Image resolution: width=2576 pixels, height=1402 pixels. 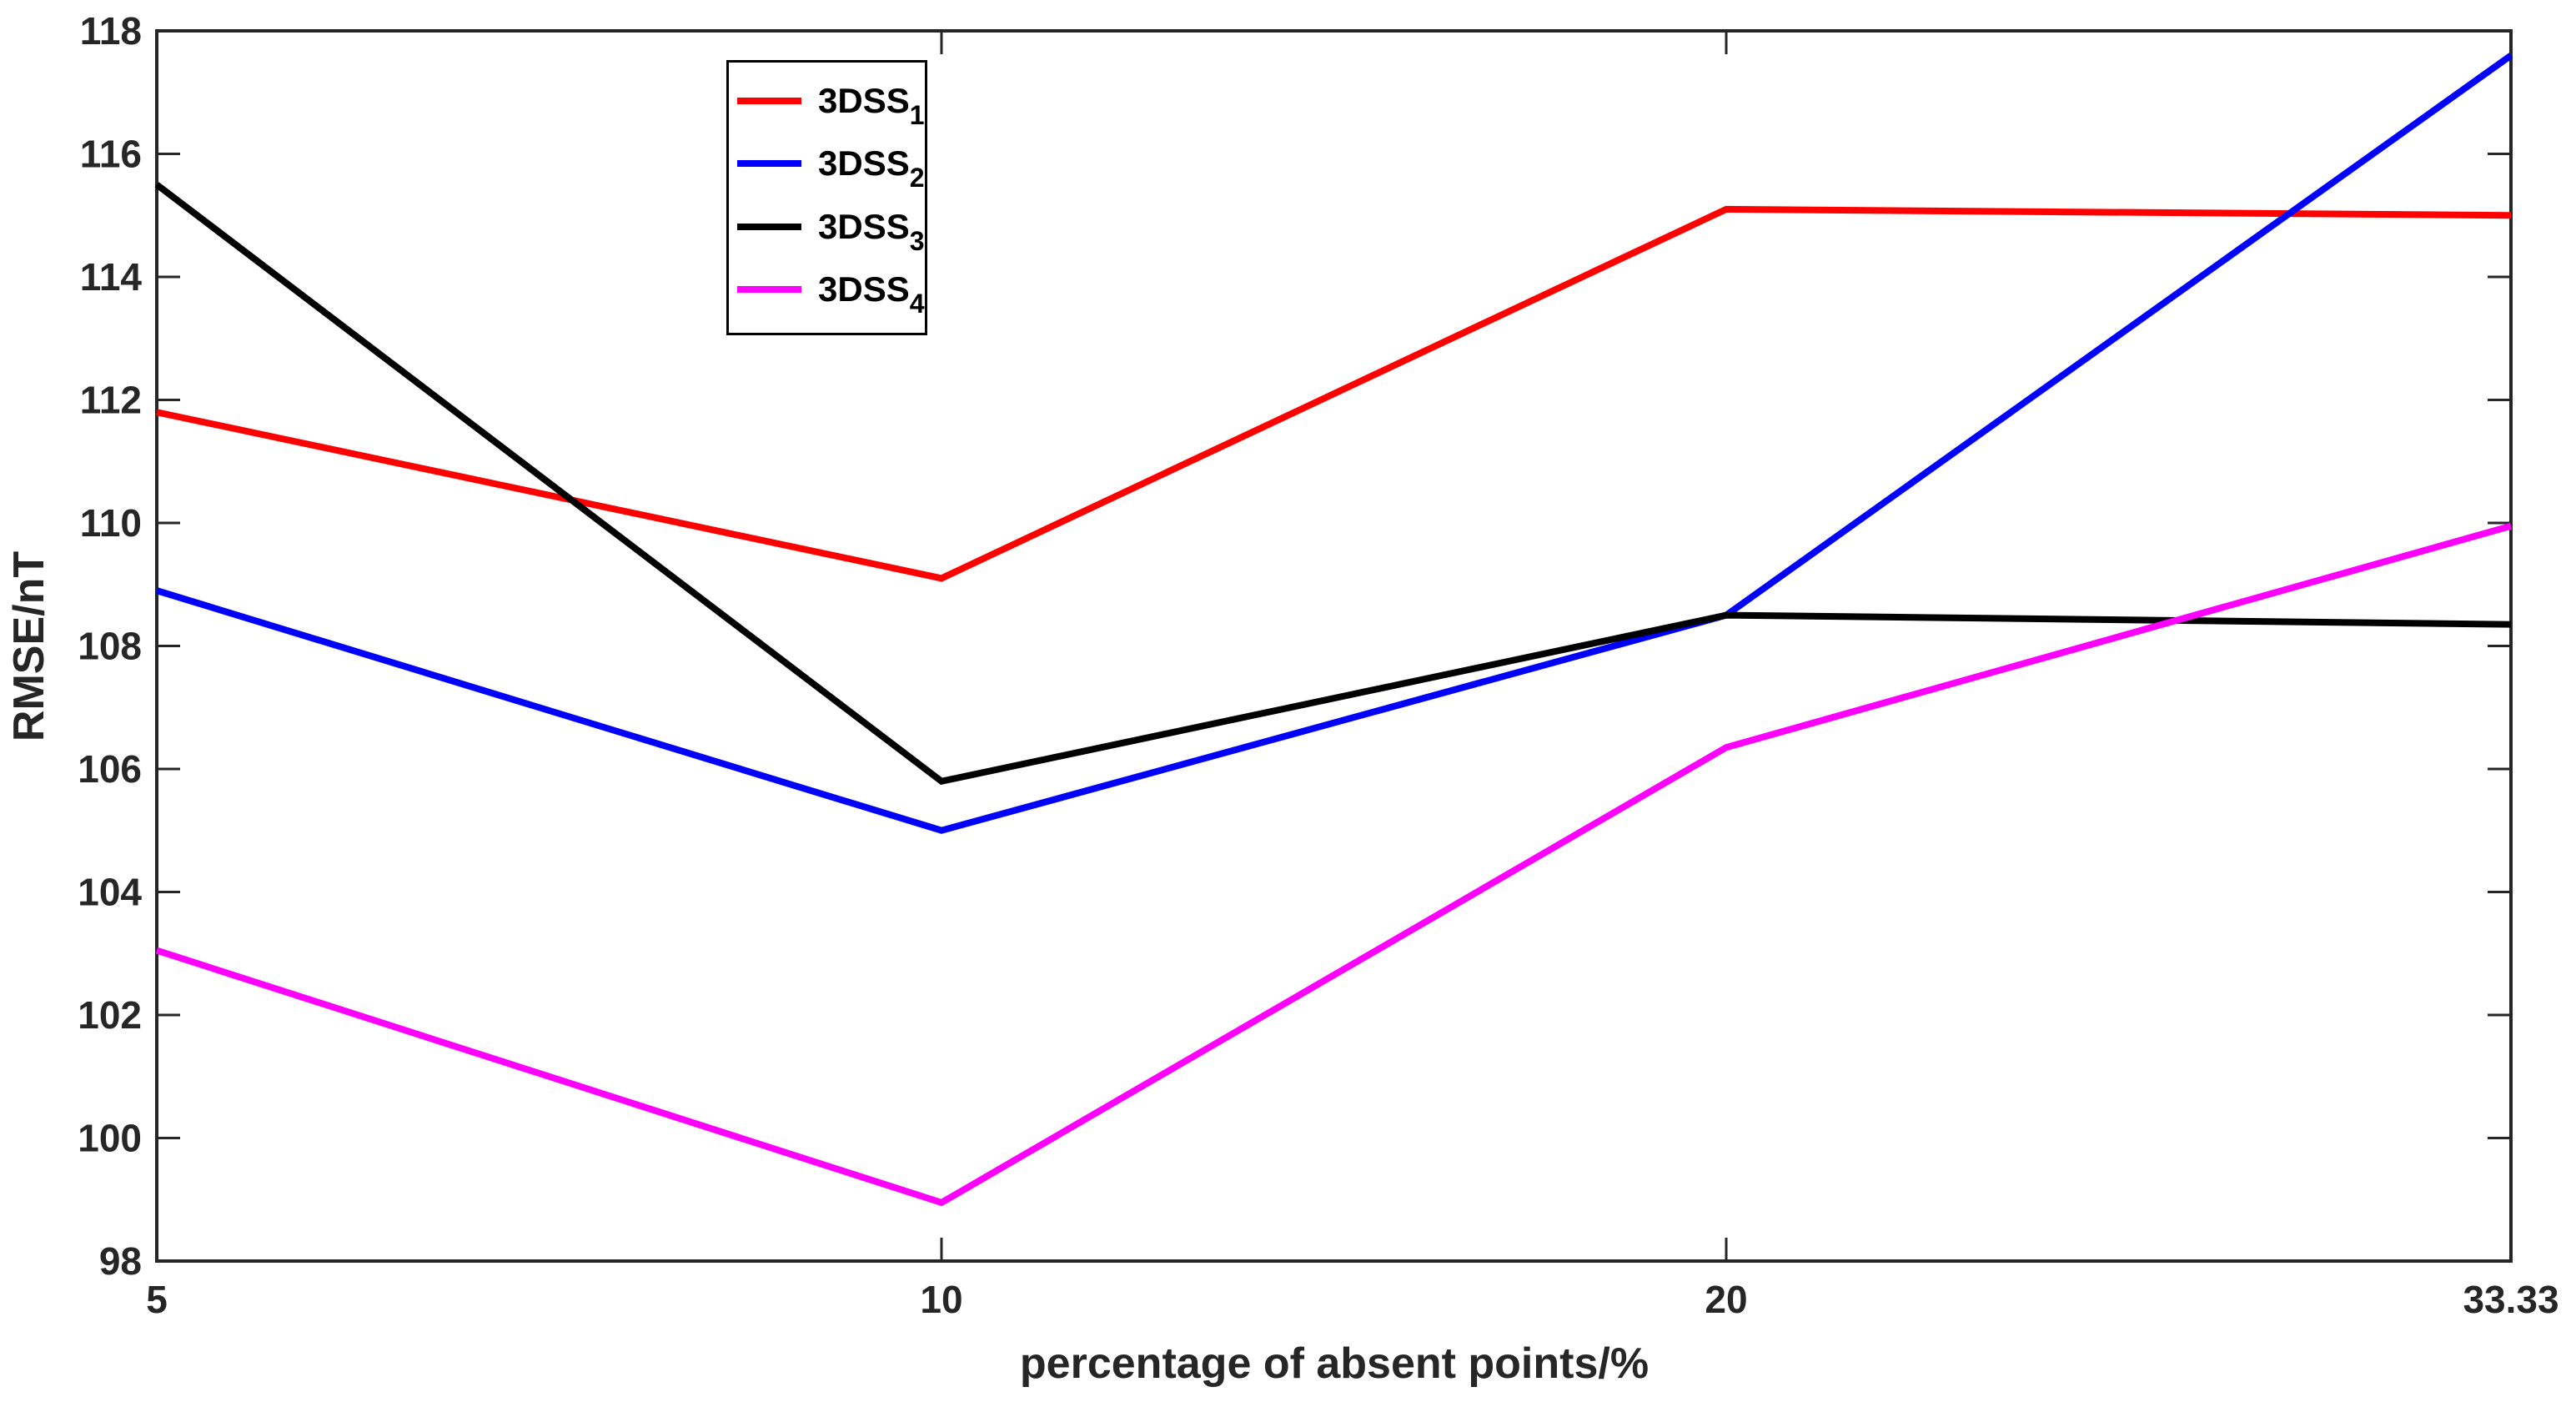 I want to click on legend-line-sample-black, so click(x=769, y=226).